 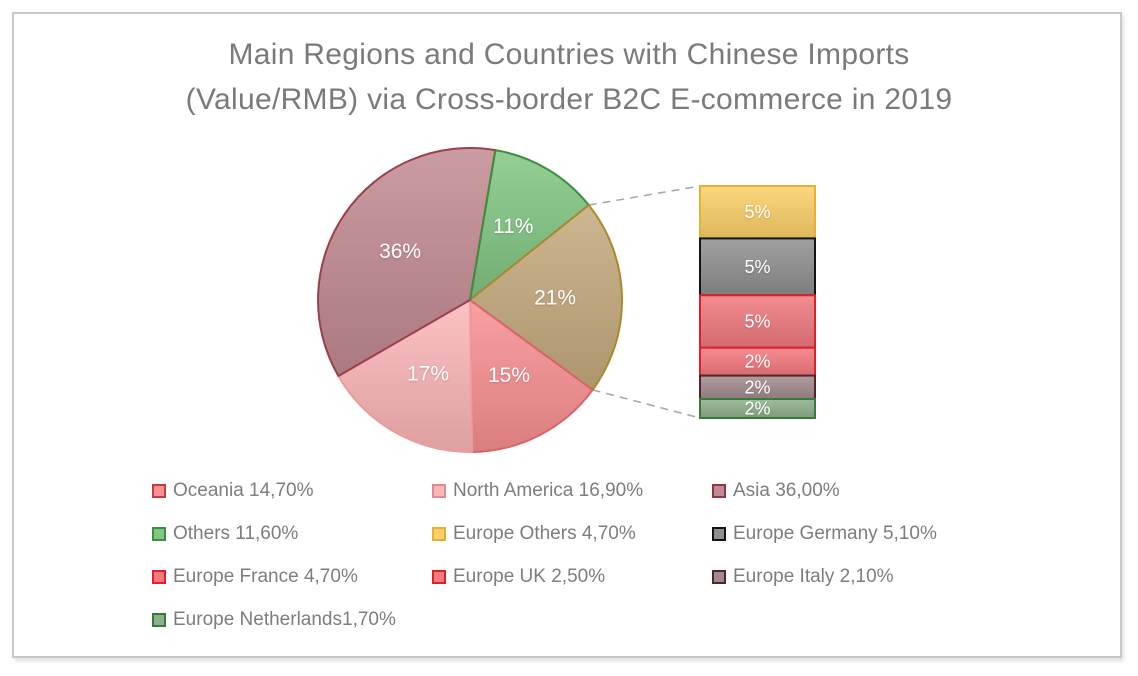 I want to click on legend-item-others: Others 11,60%, so click(x=292, y=534).